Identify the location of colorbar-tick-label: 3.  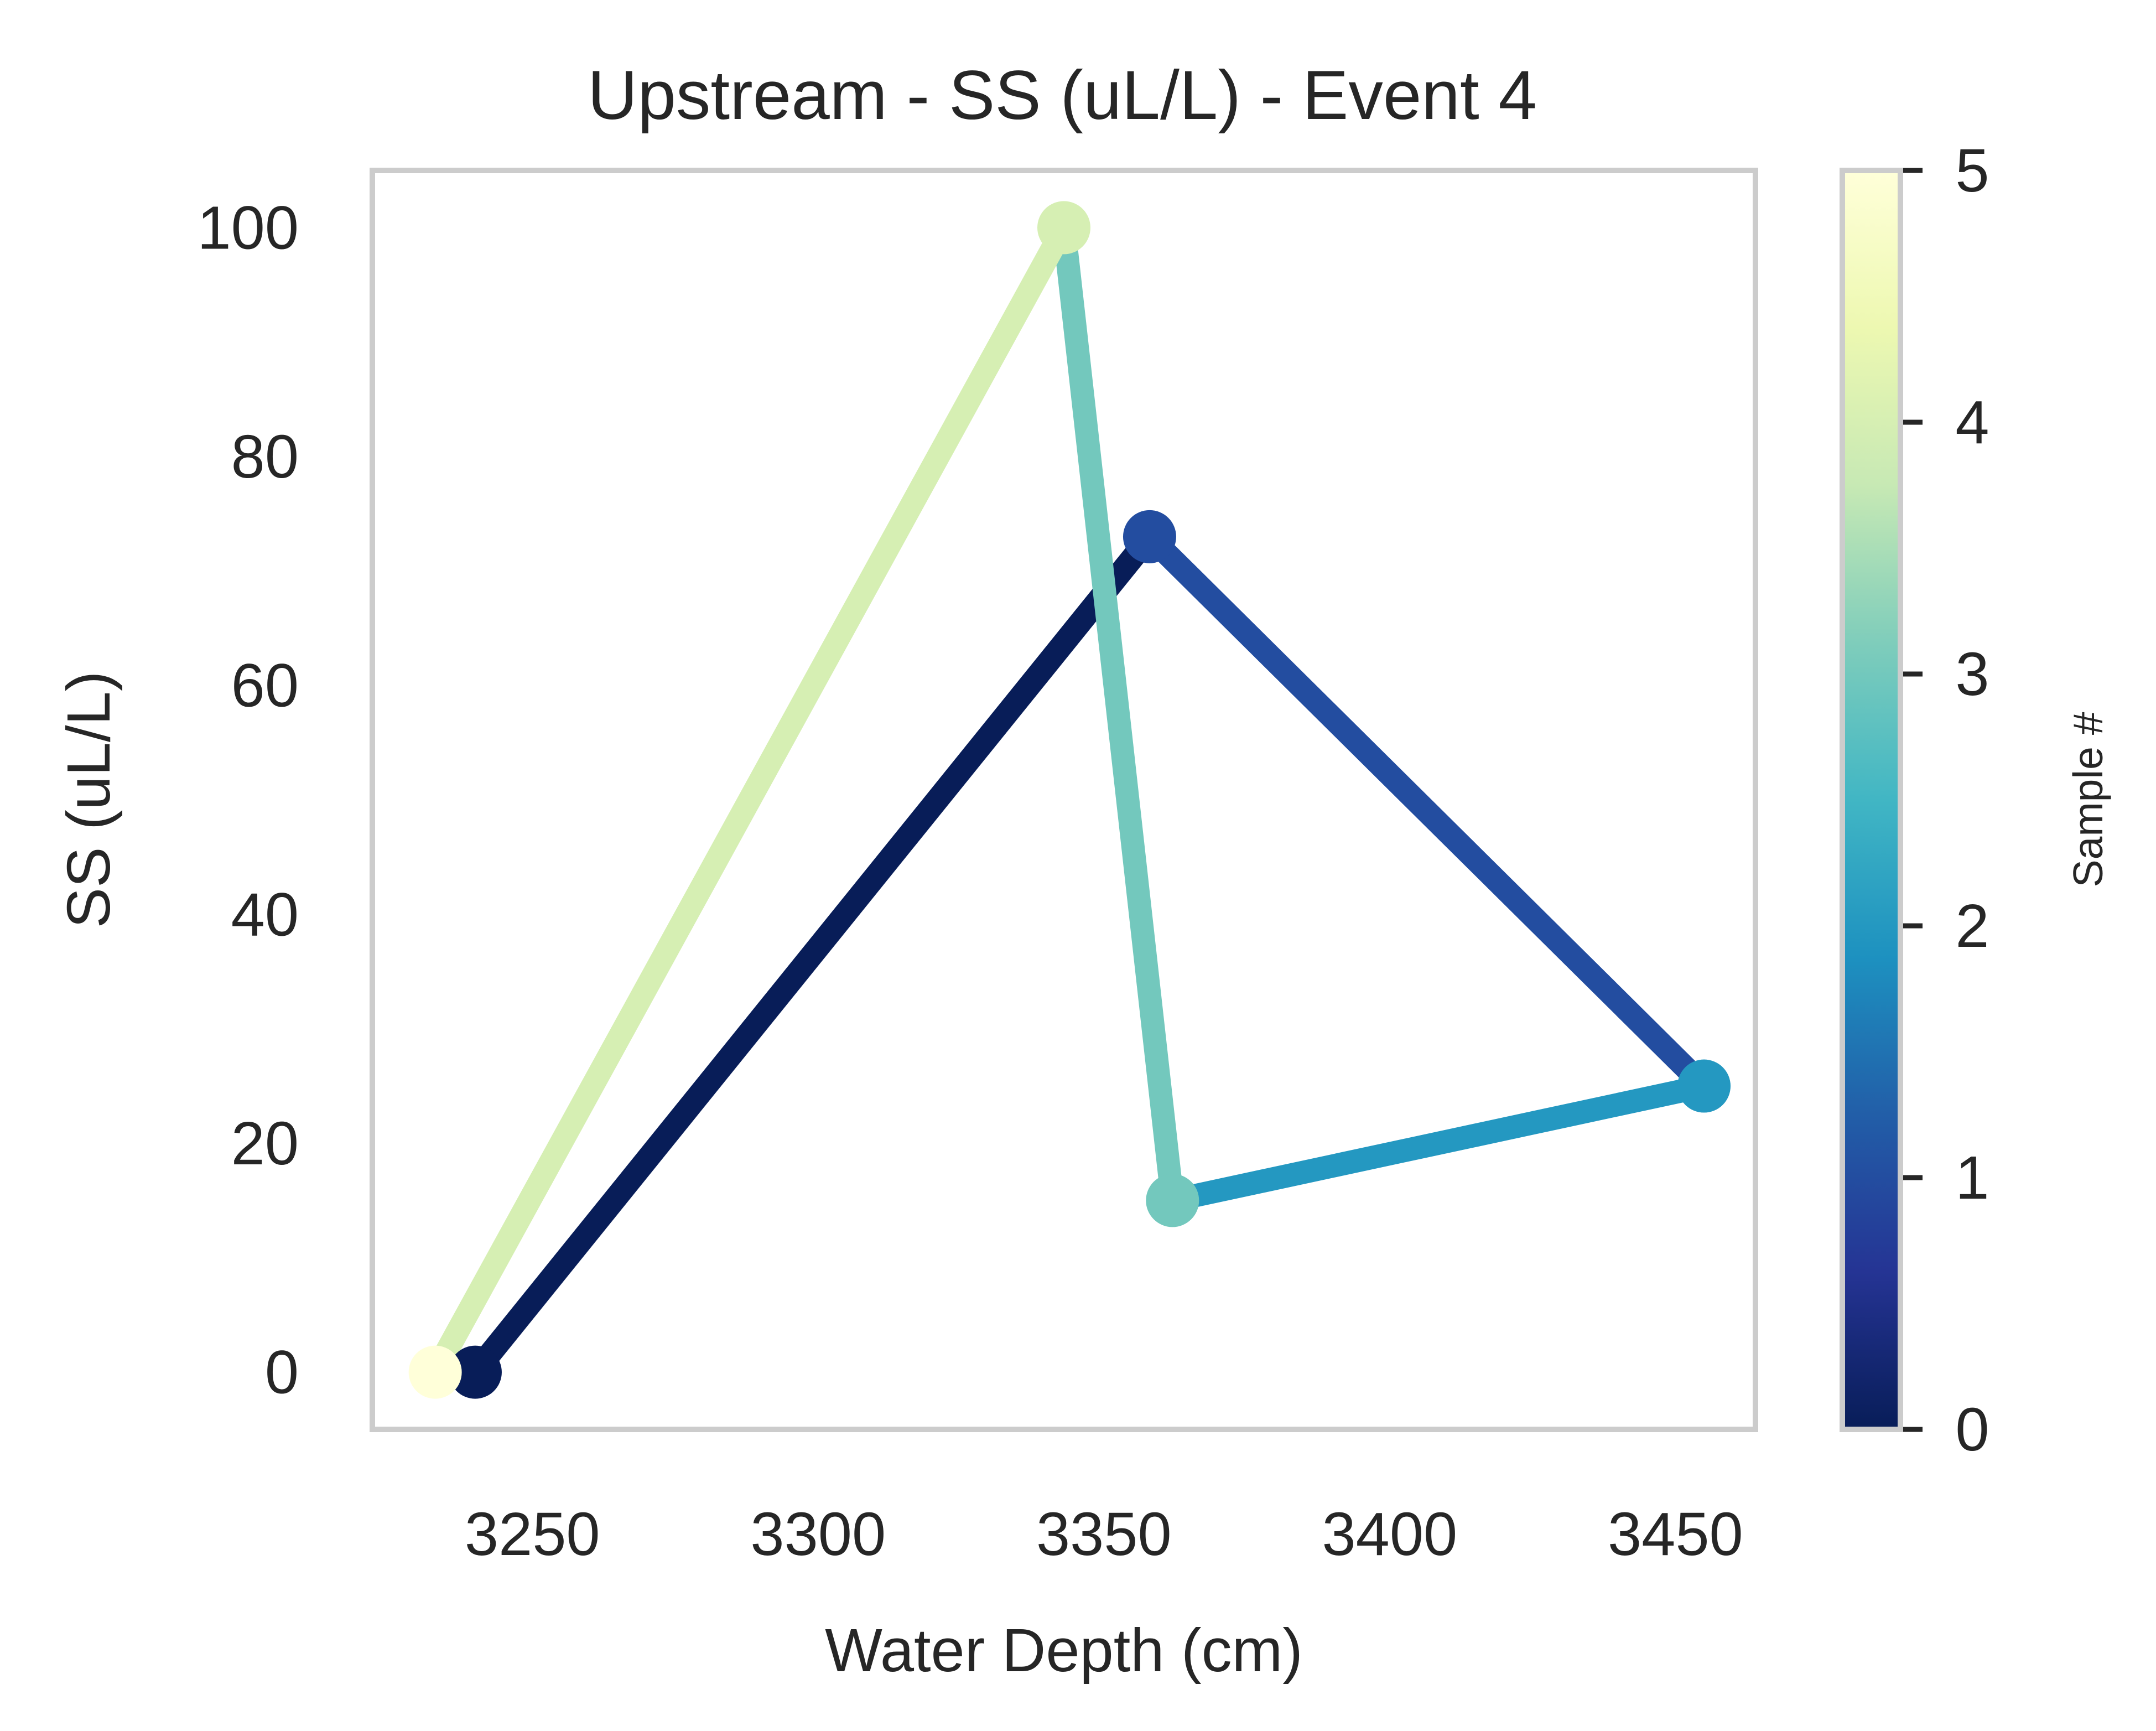
(1972, 674).